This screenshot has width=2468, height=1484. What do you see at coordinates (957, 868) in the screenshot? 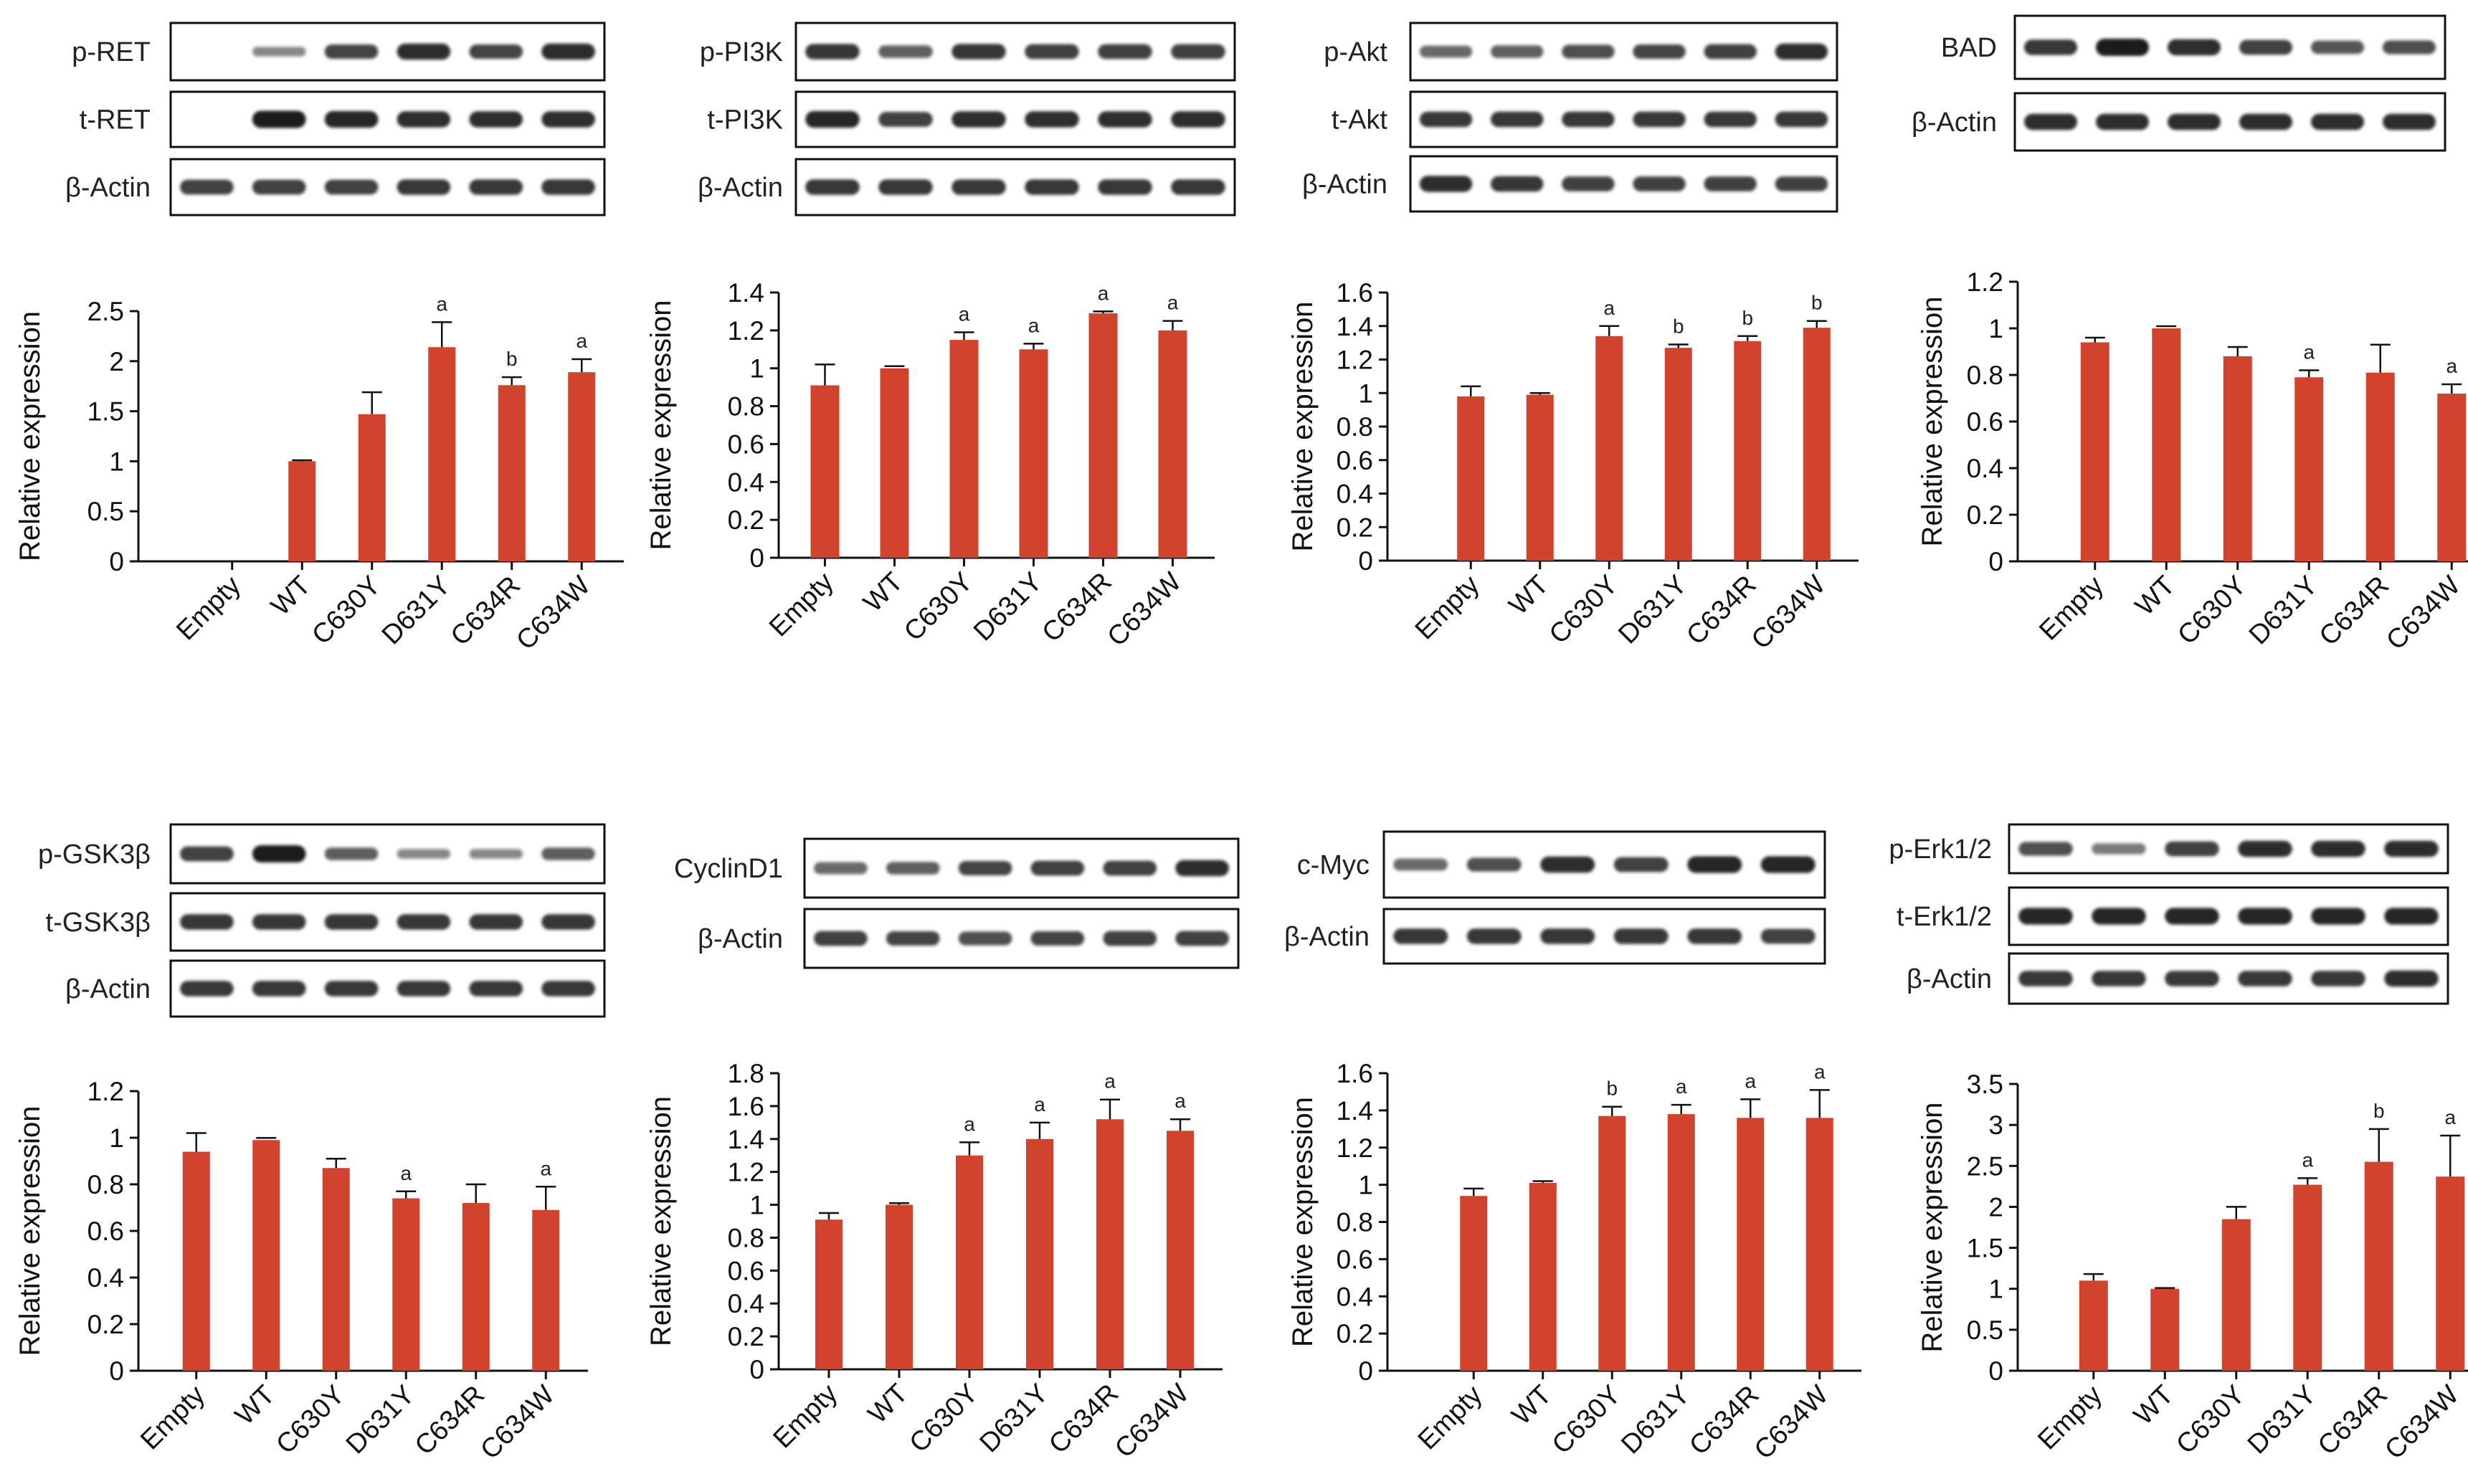
I see `blot-strip: CyclinD1` at bounding box center [957, 868].